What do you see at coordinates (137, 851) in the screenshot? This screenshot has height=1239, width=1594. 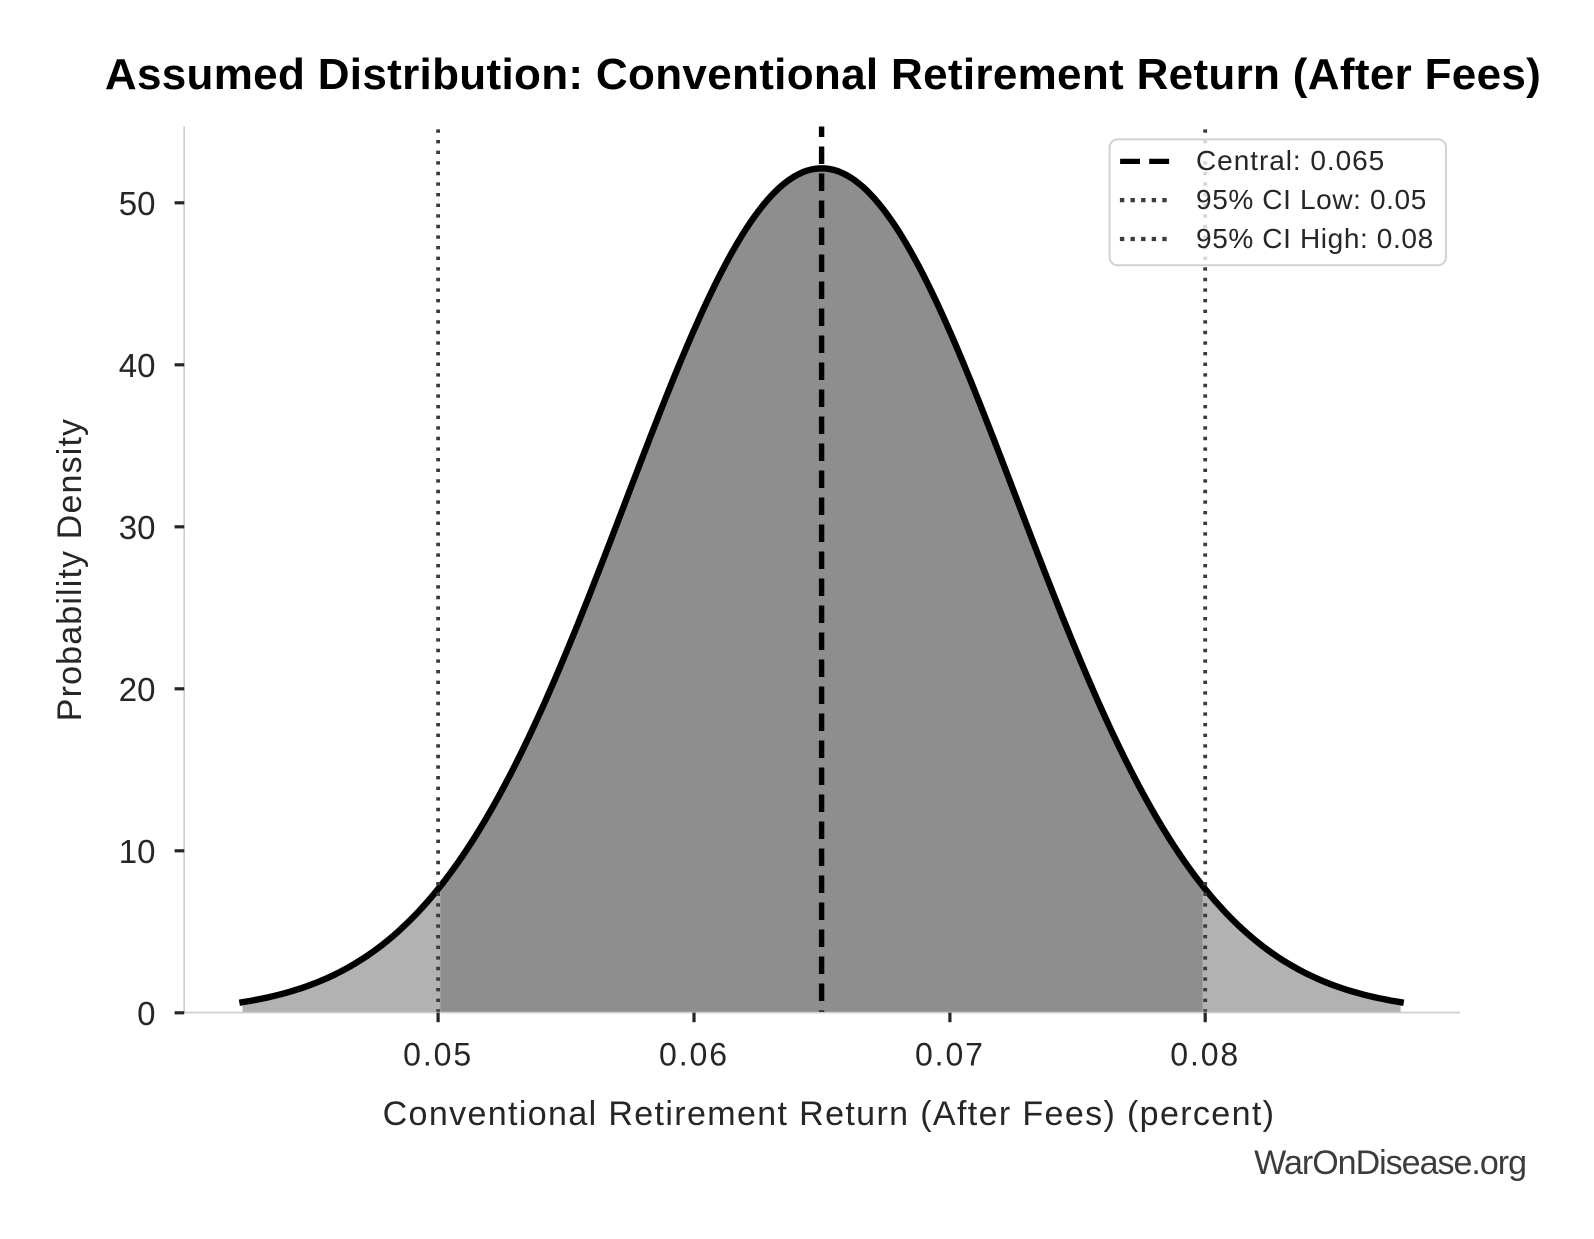 I see `svg-text: 10` at bounding box center [137, 851].